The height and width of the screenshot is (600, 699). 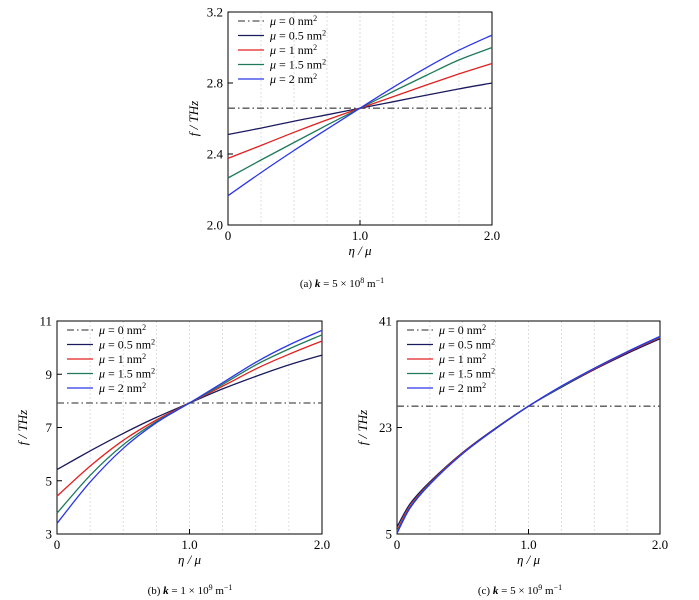 What do you see at coordinates (49, 374) in the screenshot?
I see `y-tick-label: 9` at bounding box center [49, 374].